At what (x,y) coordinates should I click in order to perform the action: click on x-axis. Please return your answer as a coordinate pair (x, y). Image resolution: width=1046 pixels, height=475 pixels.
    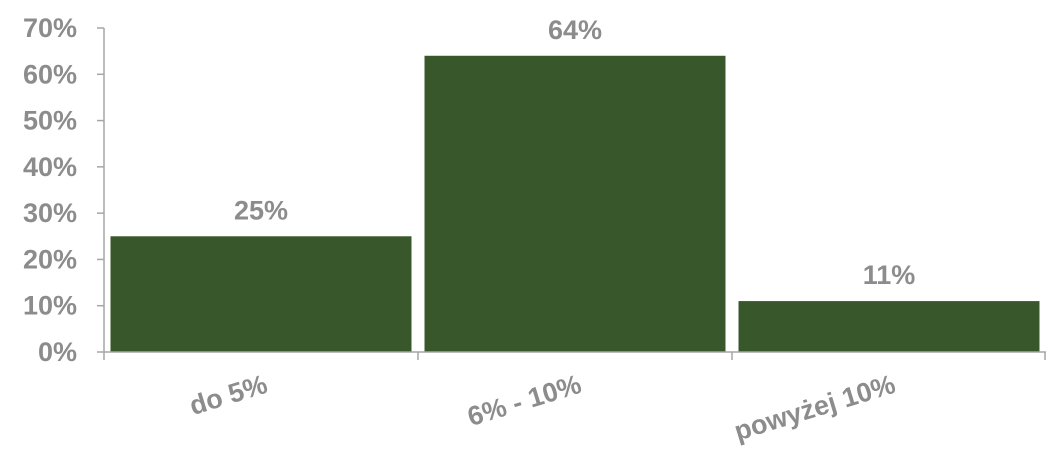
    Looking at the image, I should click on (574, 355).